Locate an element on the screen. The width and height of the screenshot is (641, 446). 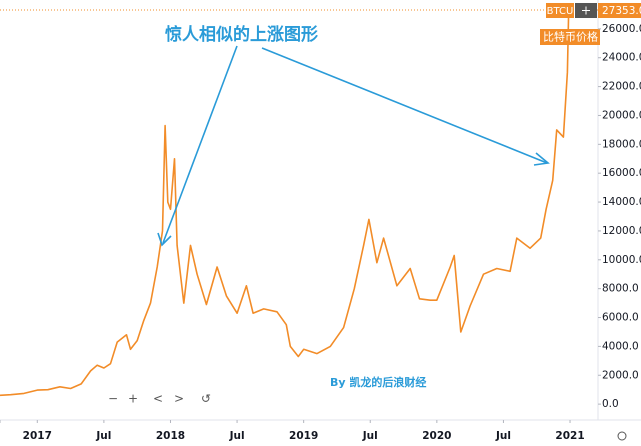
y-tick-label: 10000.0 is located at coordinates (621, 260).